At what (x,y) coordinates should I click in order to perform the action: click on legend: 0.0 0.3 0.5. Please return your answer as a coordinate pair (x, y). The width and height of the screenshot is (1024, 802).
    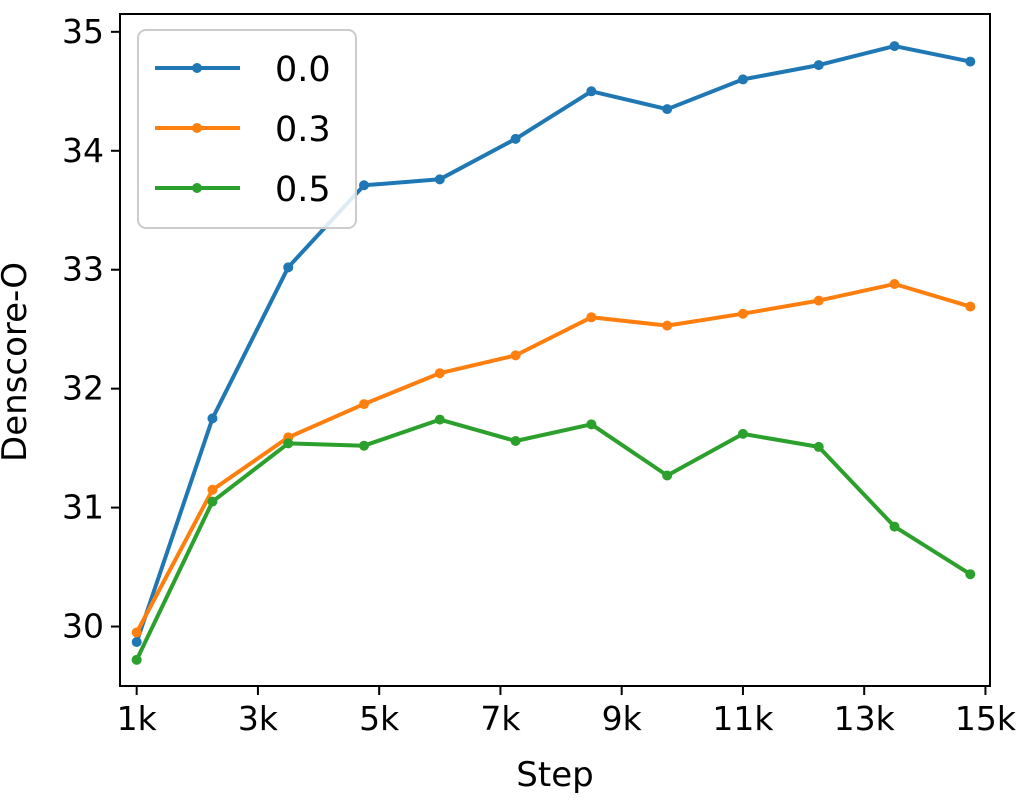
    Looking at the image, I should click on (247, 129).